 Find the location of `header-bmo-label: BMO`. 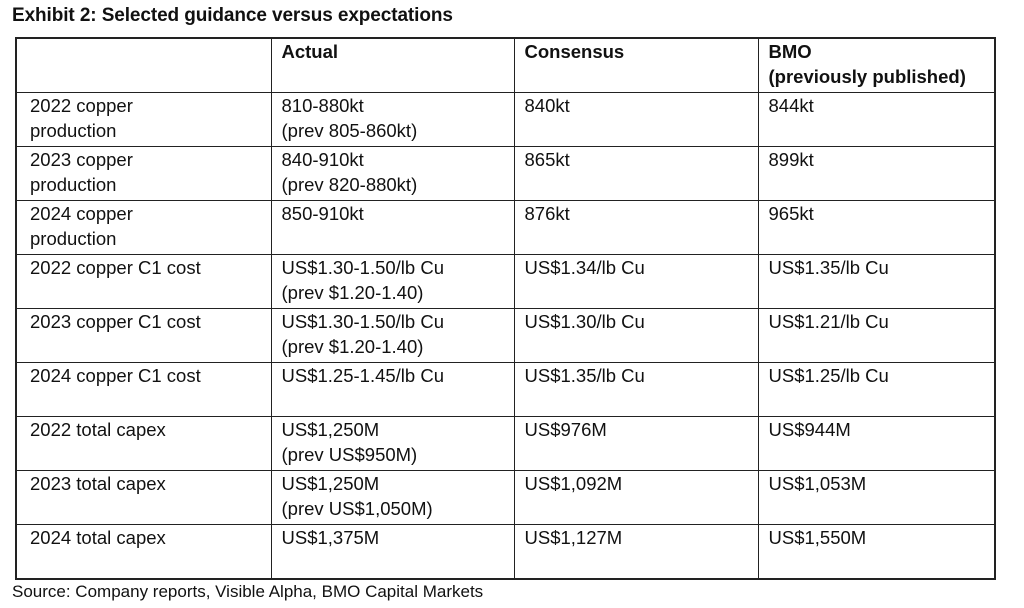

header-bmo-label: BMO is located at coordinates (790, 51).